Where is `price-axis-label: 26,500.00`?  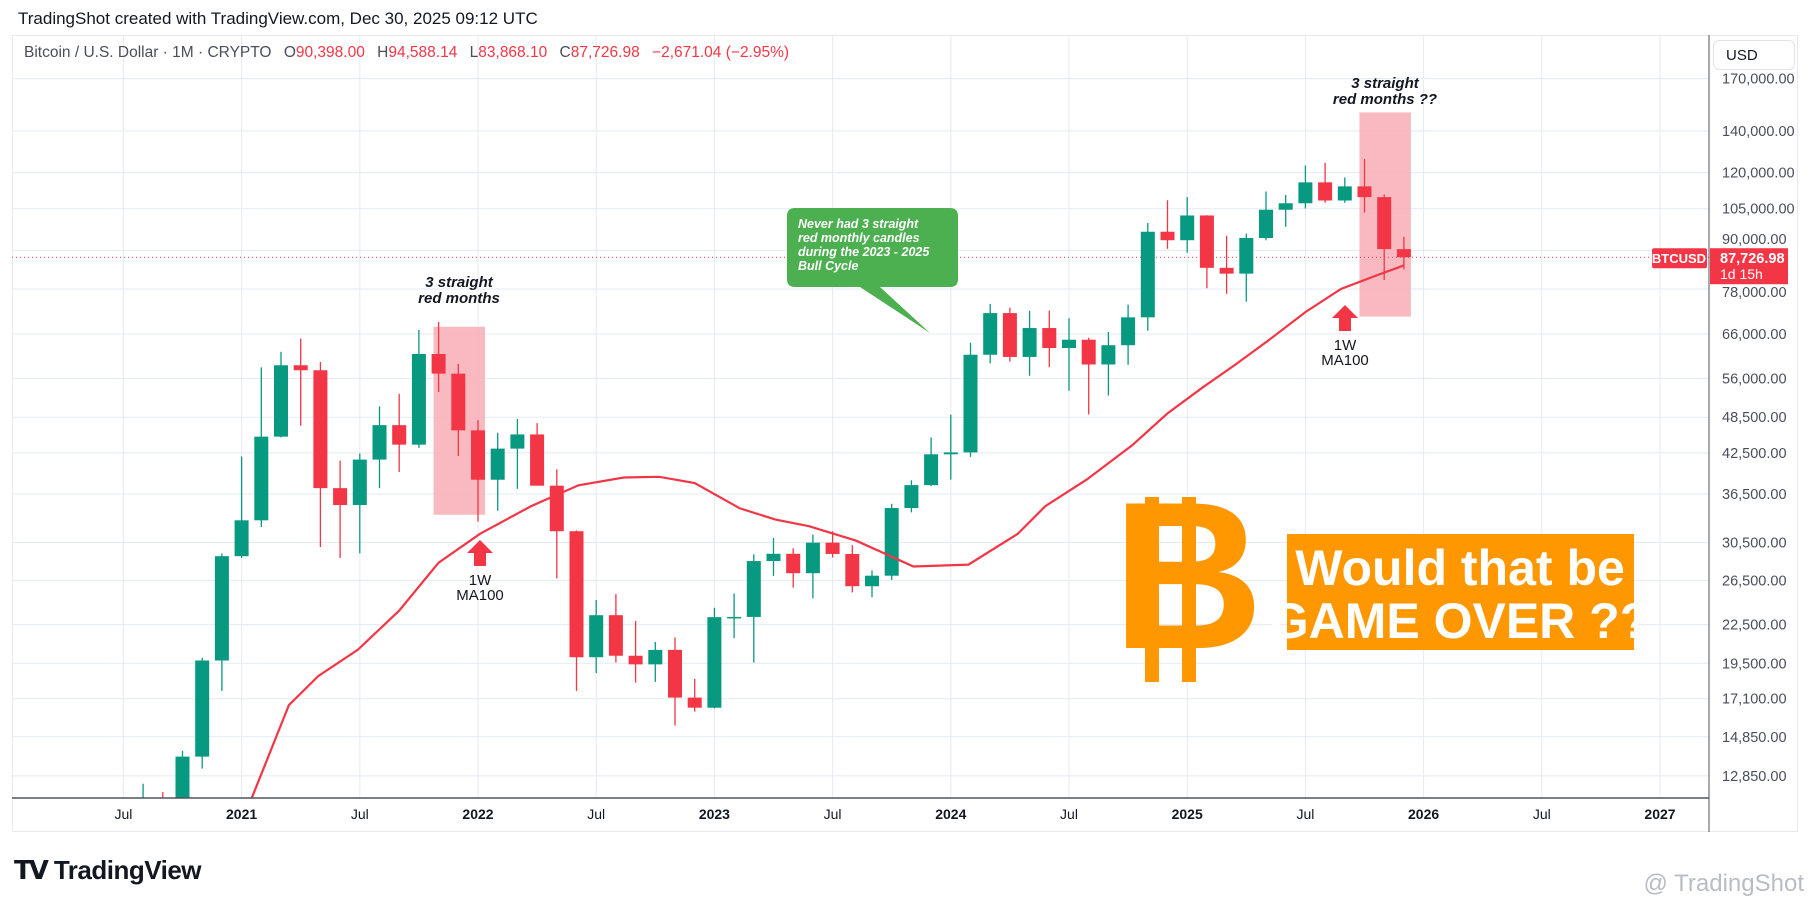
price-axis-label: 26,500.00 is located at coordinates (1754, 581).